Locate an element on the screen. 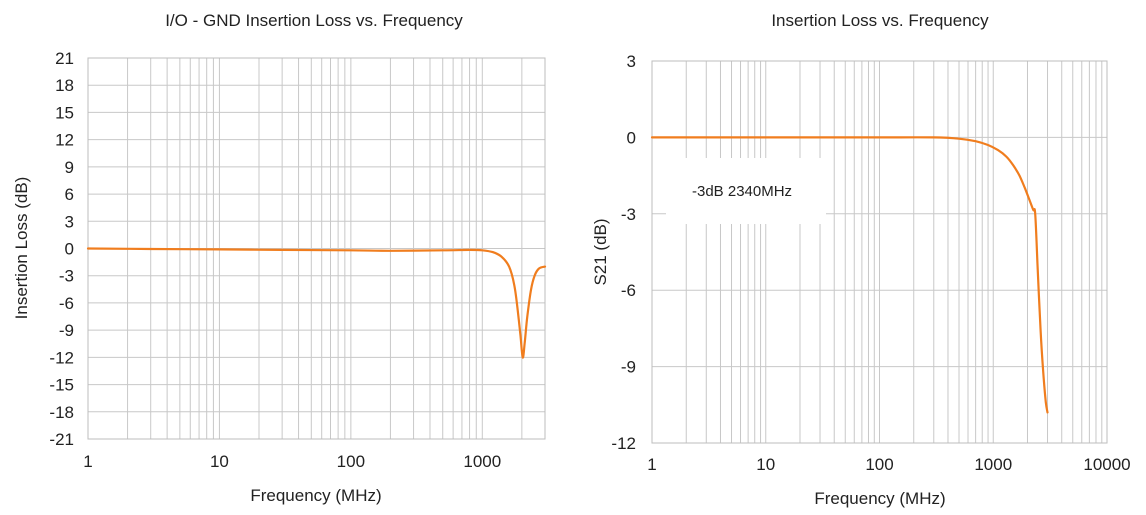 The image size is (1146, 515). y-tick-label: 15 is located at coordinates (64, 112).